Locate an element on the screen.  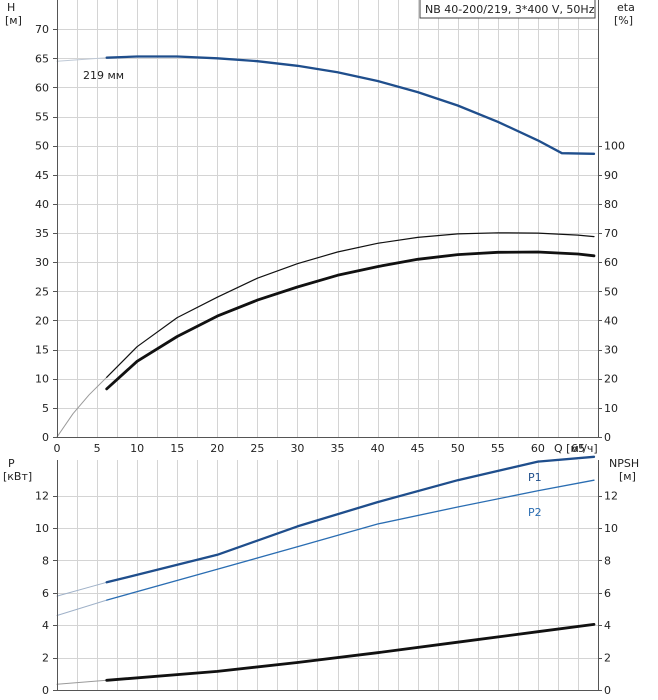
left-tick-label: 65 is located at coordinates (42, 58).